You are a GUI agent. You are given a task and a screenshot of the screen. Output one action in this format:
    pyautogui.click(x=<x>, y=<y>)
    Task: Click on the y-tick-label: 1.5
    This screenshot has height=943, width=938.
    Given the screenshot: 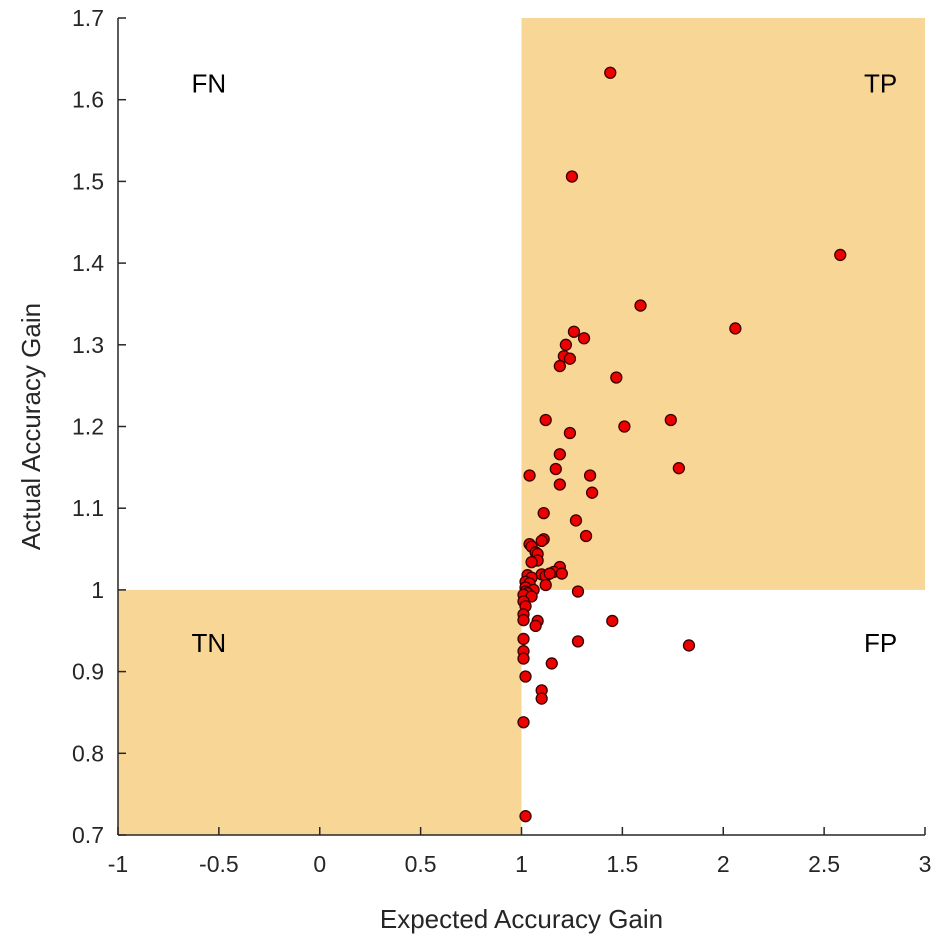 What is the action you would take?
    pyautogui.click(x=88, y=181)
    